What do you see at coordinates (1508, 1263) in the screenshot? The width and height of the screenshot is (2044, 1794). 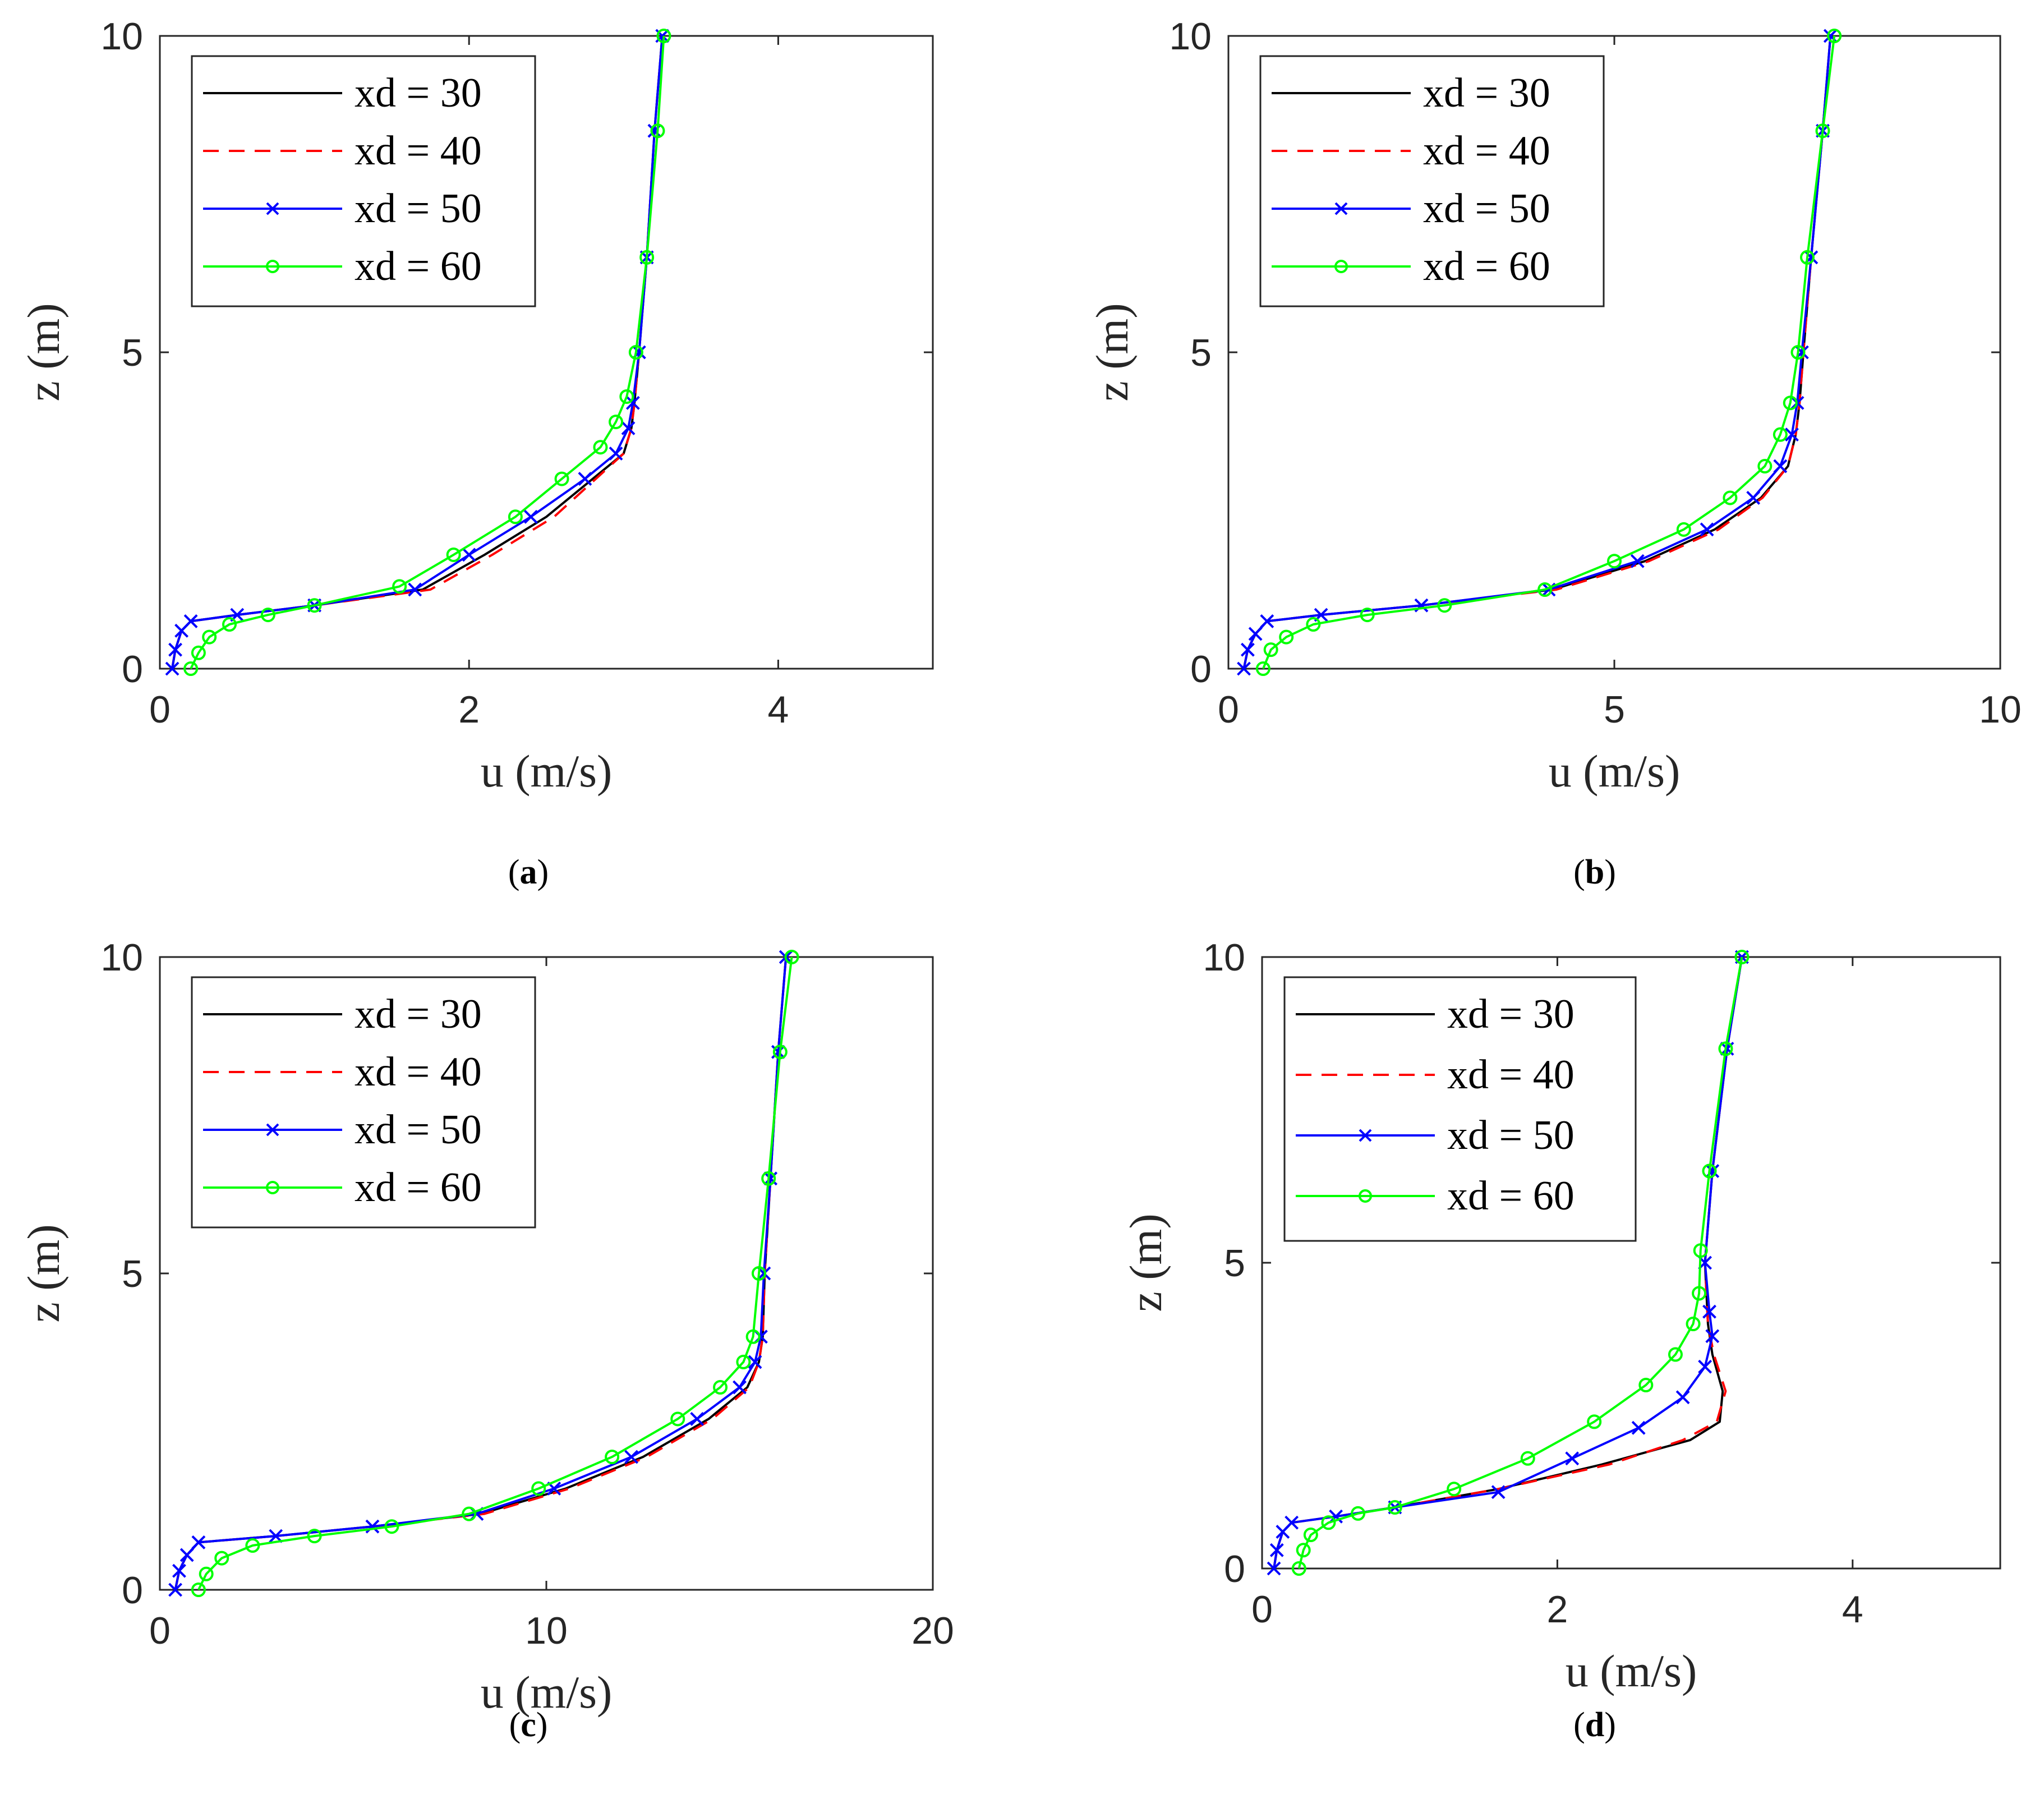 I see `series-xd50` at bounding box center [1508, 1263].